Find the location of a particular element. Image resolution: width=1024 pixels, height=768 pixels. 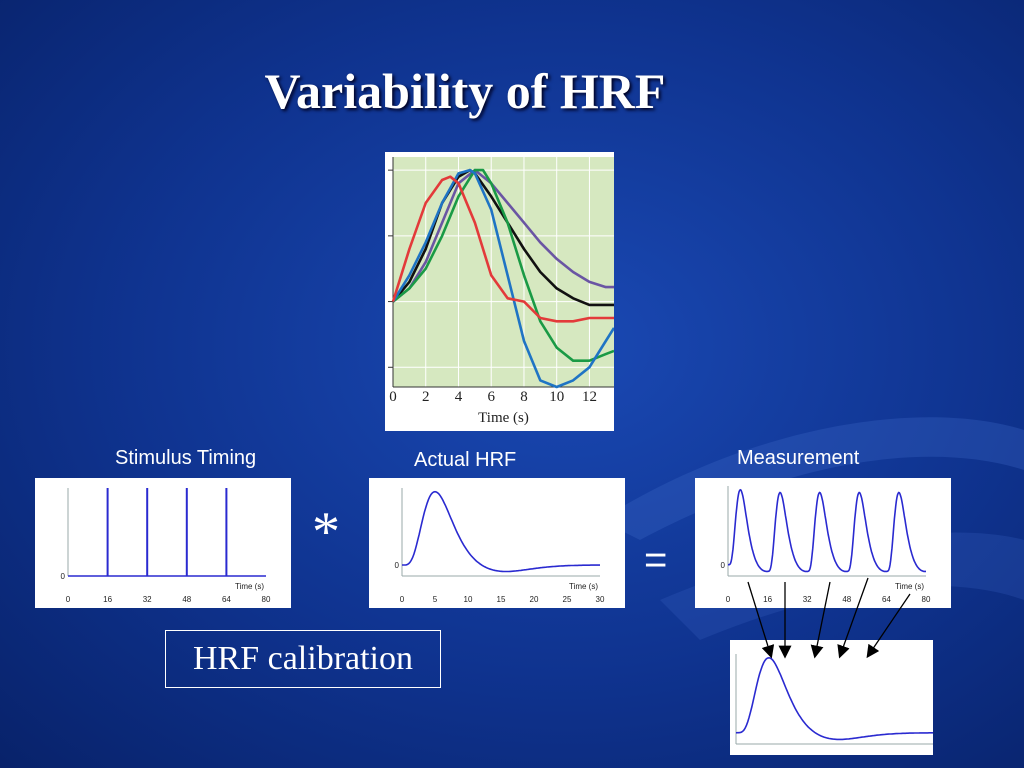

actual-hrf-panel: 0 5 10 15 20 25 30 0 Time (s) is located at coordinates (497, 543).